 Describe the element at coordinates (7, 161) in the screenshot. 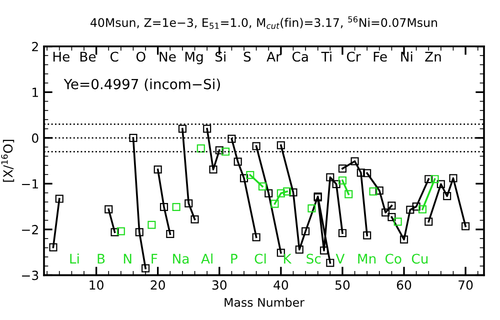

I see `y-axis-title: [X/$^{16}$O]` at that location.